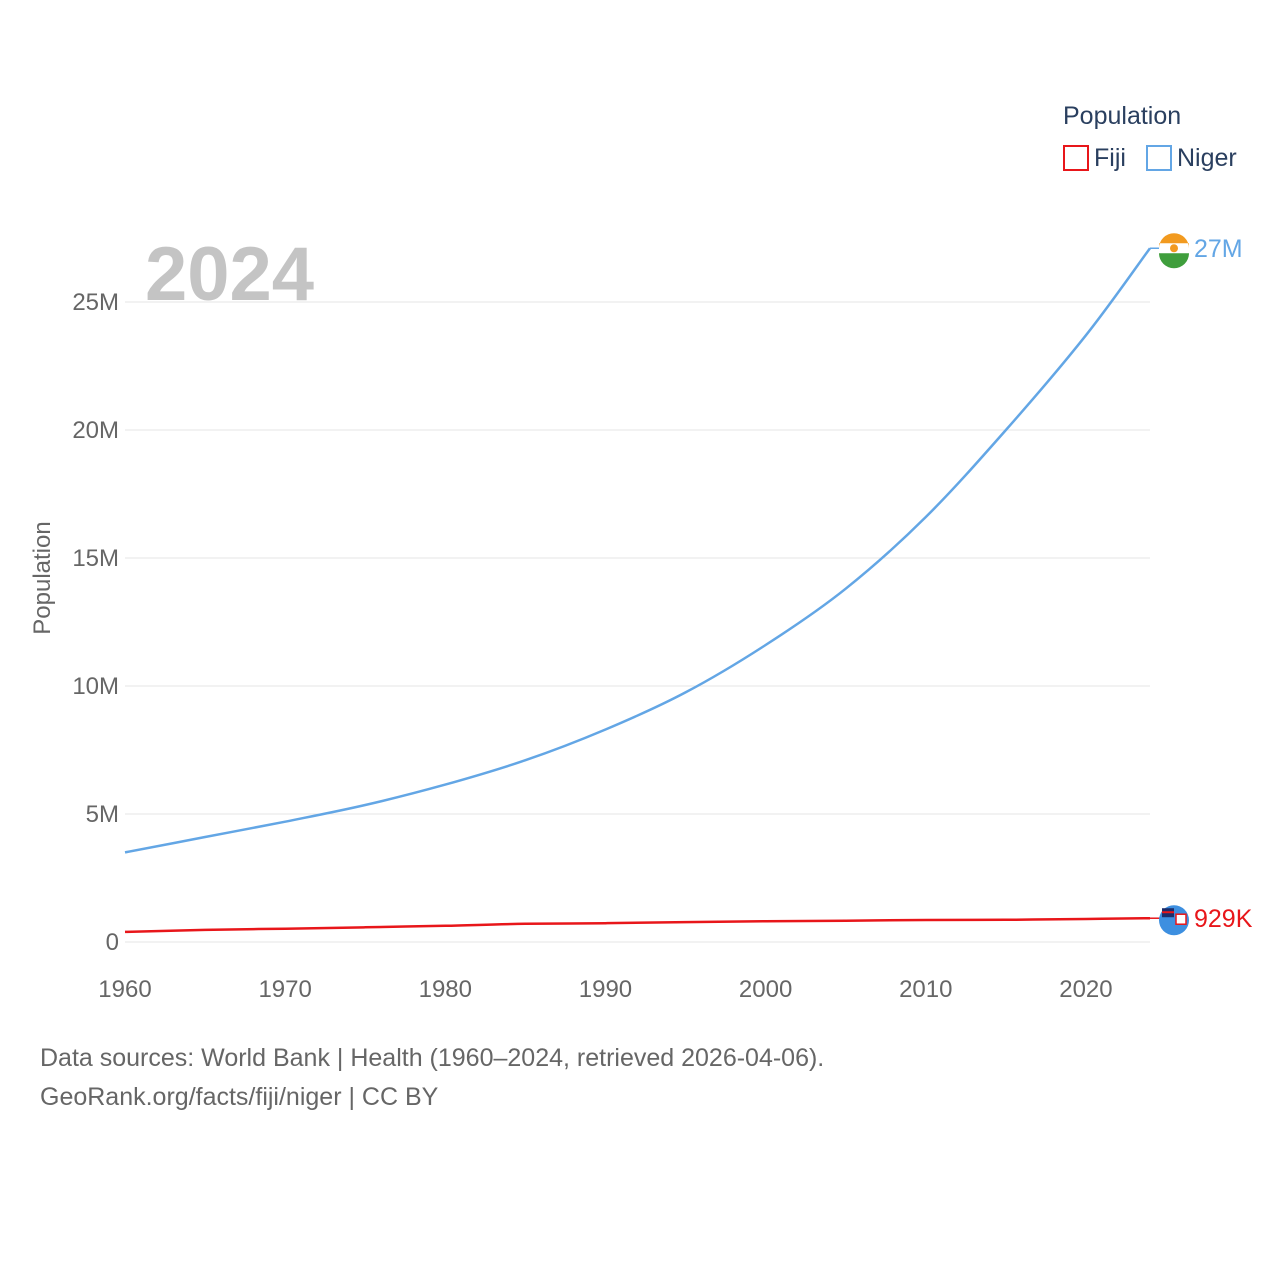  Describe the element at coordinates (124, 989) in the screenshot. I see `x-tick-label: 1960` at that location.